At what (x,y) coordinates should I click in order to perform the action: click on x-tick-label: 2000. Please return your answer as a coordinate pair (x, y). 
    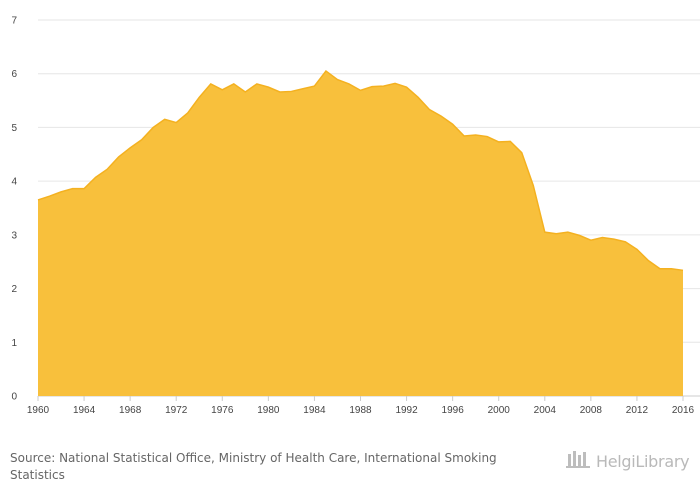
    Looking at the image, I should click on (499, 410).